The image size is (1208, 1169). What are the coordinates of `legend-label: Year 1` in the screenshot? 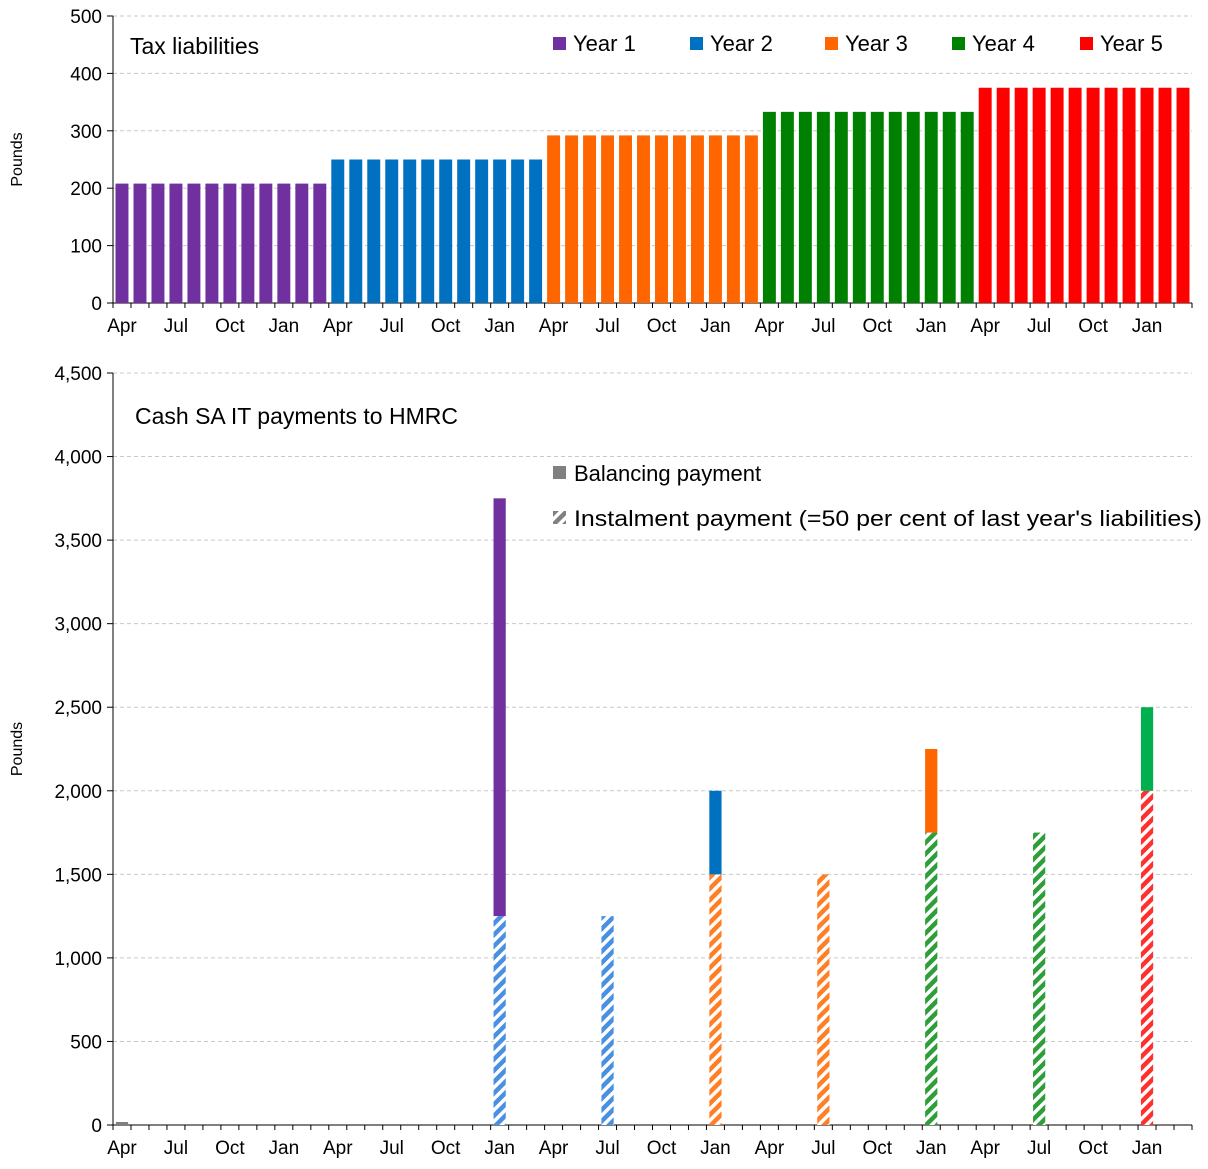 It's located at (604, 43).